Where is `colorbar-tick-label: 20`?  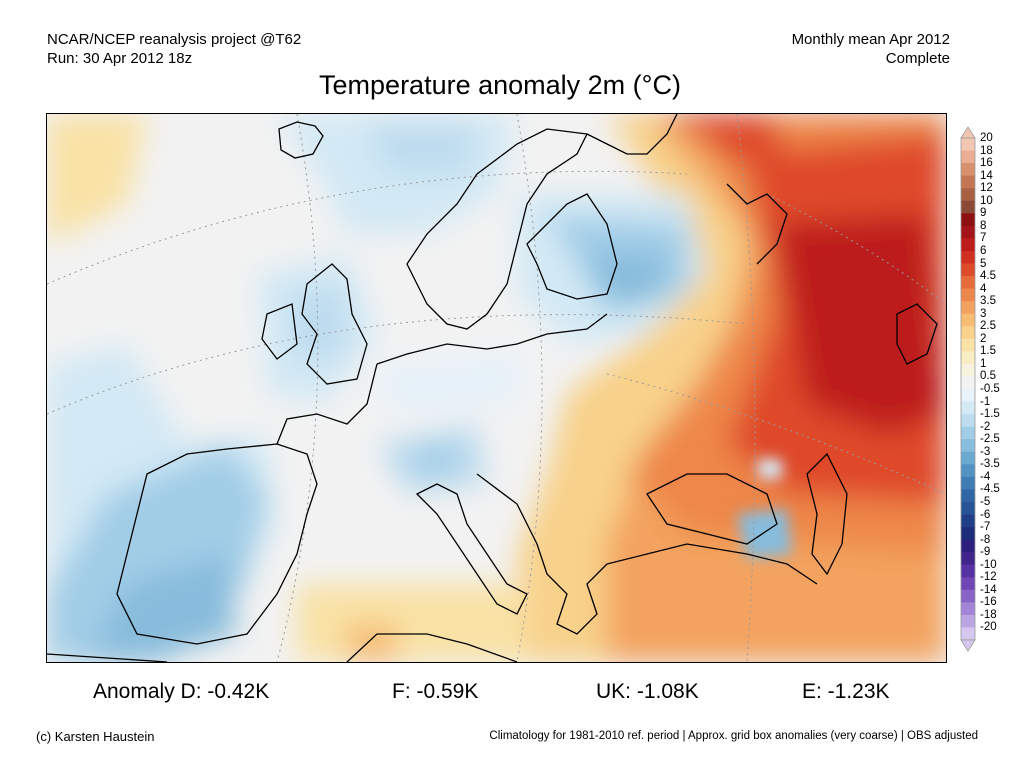 colorbar-tick-label: 20 is located at coordinates (986, 138).